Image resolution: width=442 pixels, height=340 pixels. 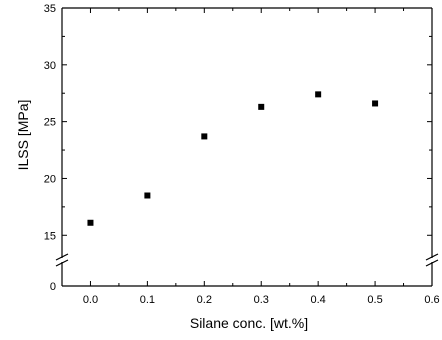 I want to click on axis-break-marks, so click(x=247, y=260).